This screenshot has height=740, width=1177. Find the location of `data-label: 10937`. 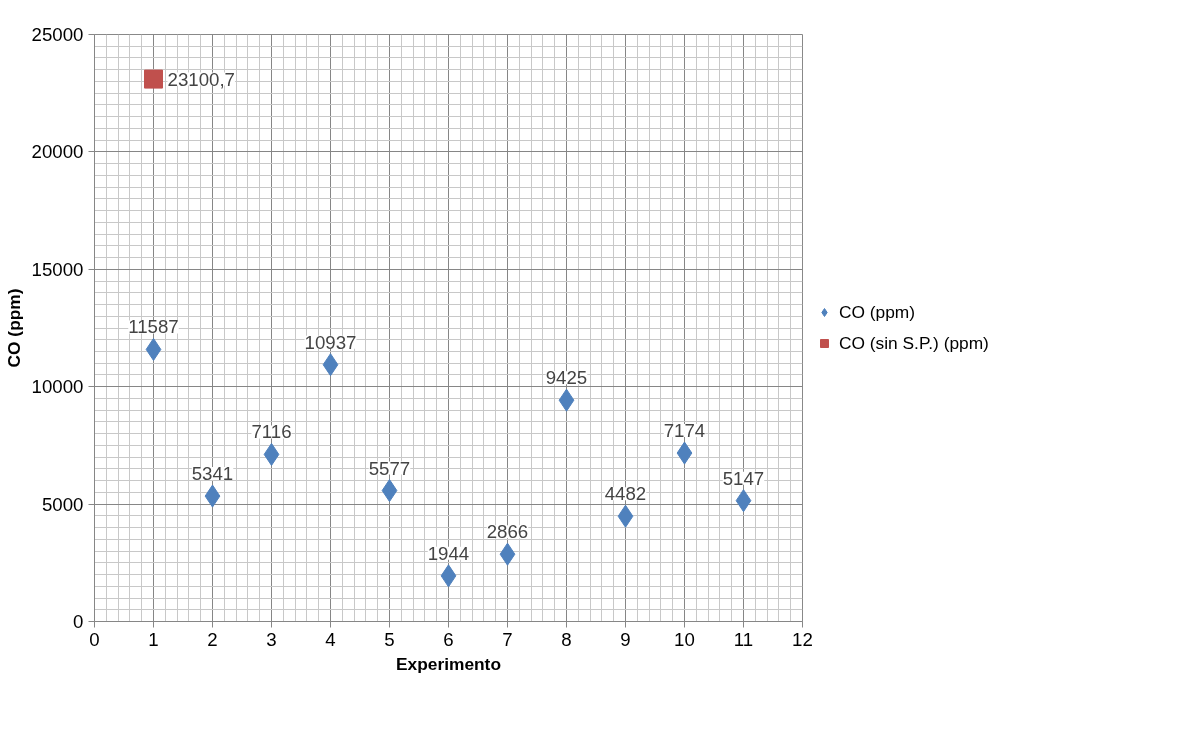

data-label: 10937 is located at coordinates (330, 342).